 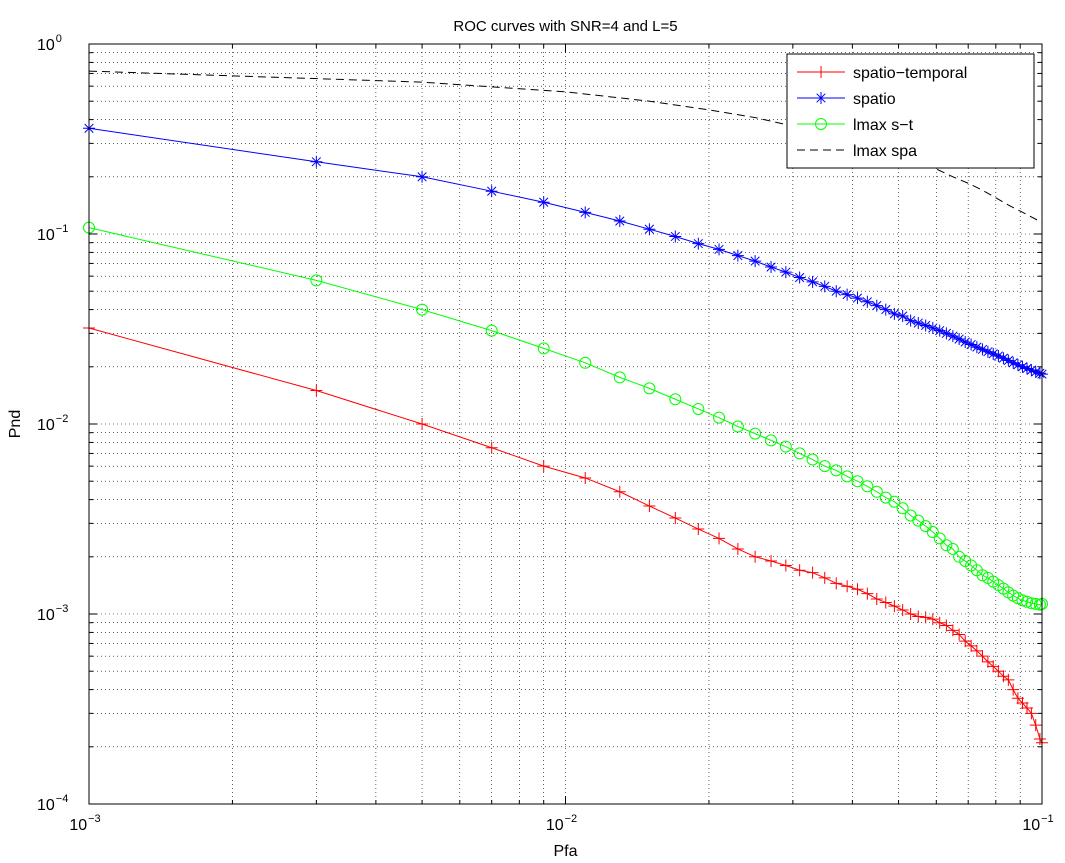 I want to click on y-tick-exponent: −1, so click(x=62, y=229).